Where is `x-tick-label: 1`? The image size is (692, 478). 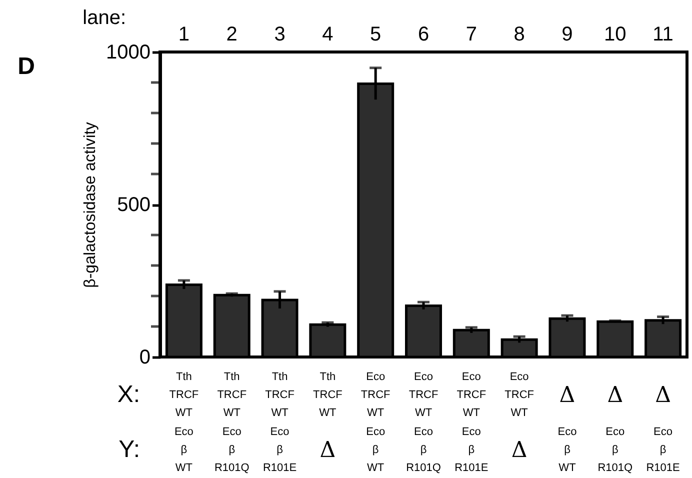
x-tick-label: 1 is located at coordinates (184, 35).